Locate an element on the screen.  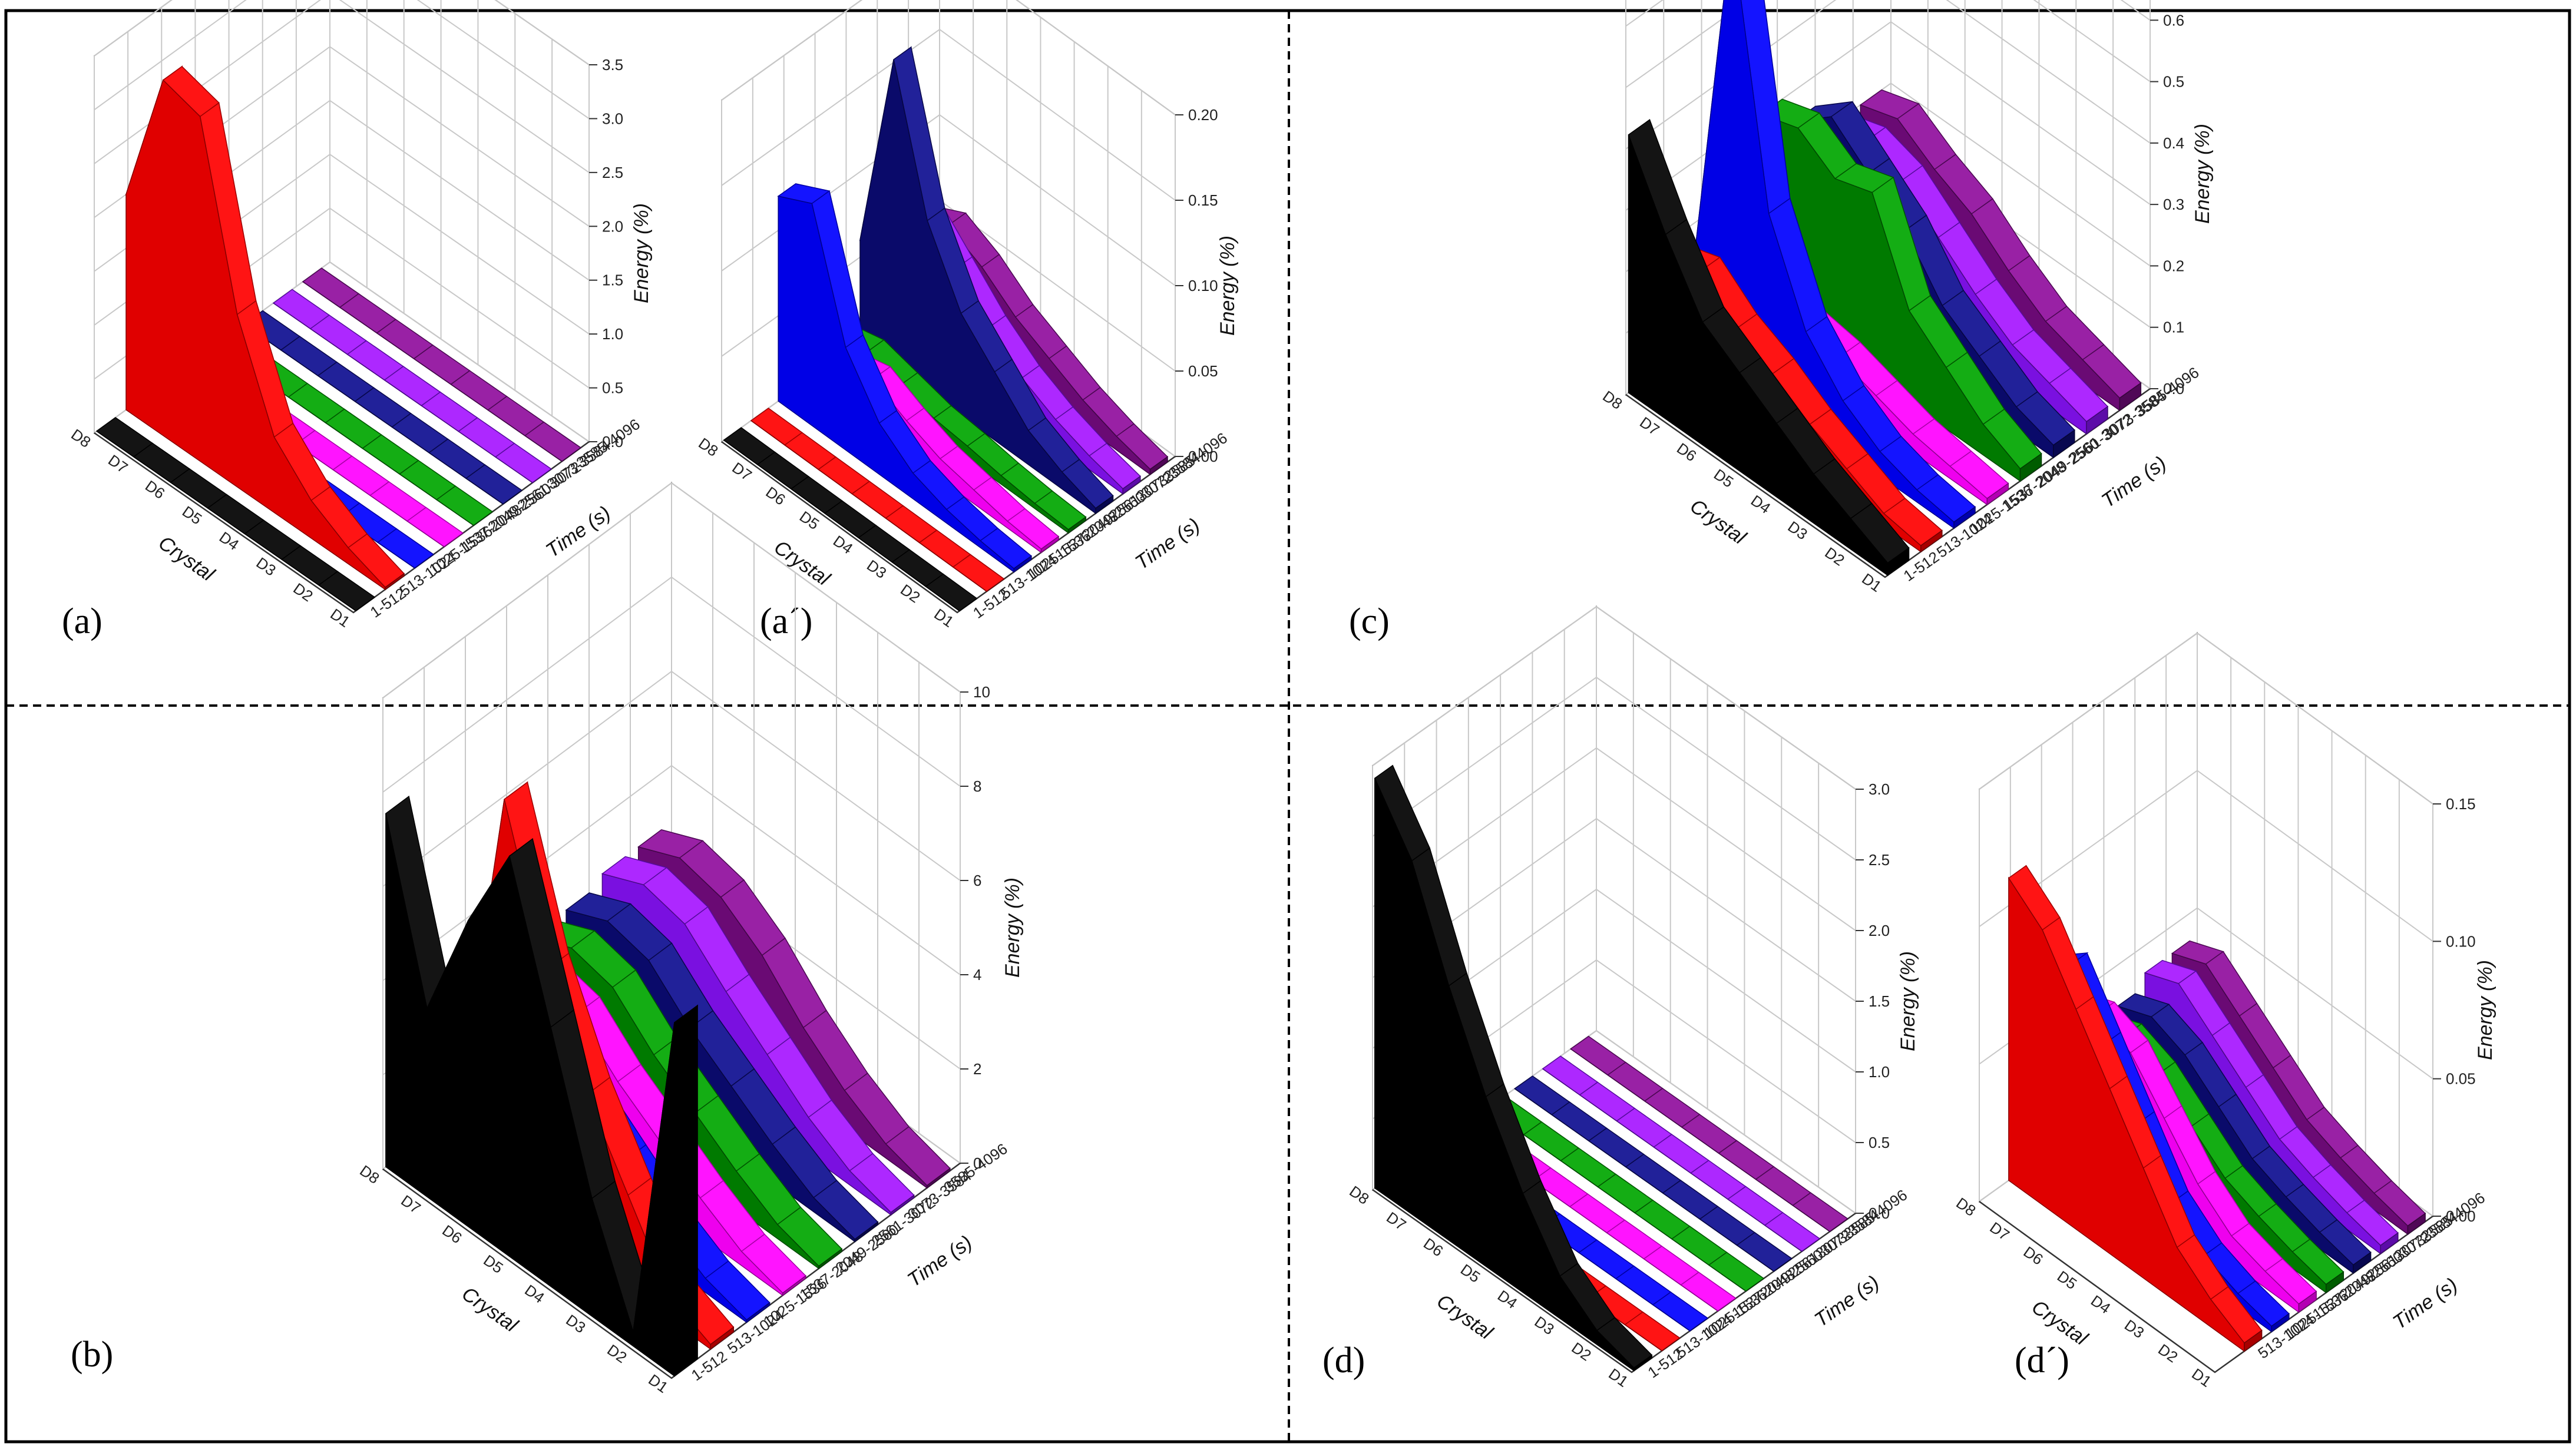
z-tick-label: 0.1 is located at coordinates (2173, 327).